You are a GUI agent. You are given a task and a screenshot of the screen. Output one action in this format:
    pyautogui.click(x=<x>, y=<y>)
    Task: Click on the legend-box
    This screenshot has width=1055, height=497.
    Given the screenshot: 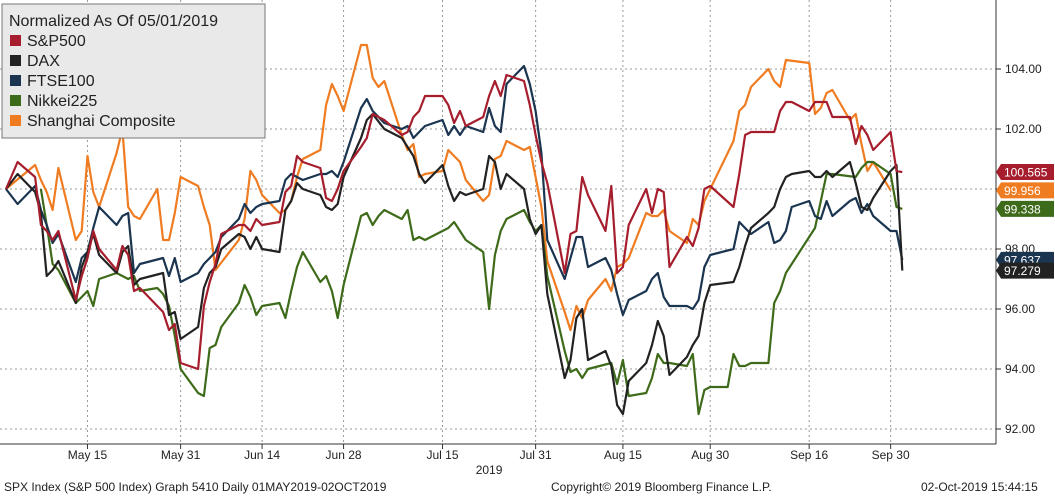 What is the action you would take?
    pyautogui.click(x=133, y=71)
    